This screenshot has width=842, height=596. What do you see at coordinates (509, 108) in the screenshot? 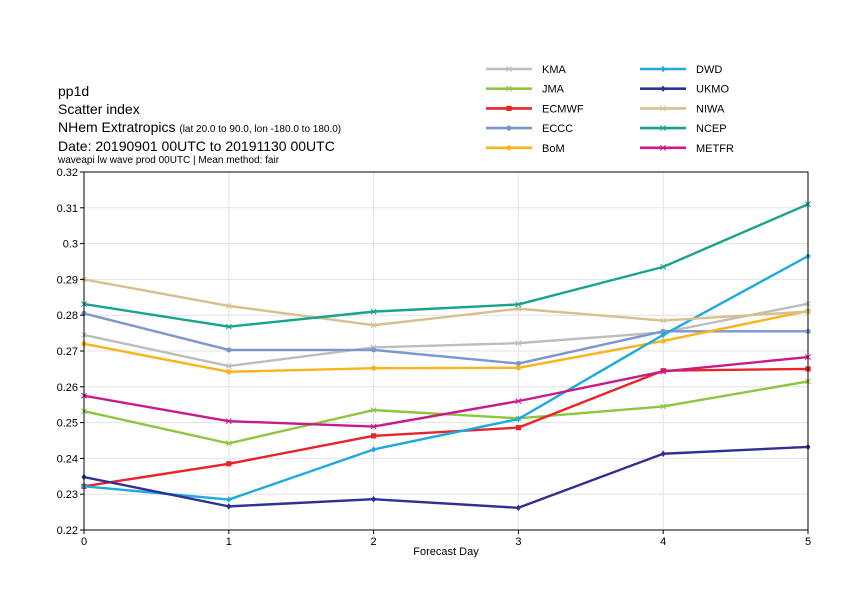
I see `legend-marker-ecmwf` at bounding box center [509, 108].